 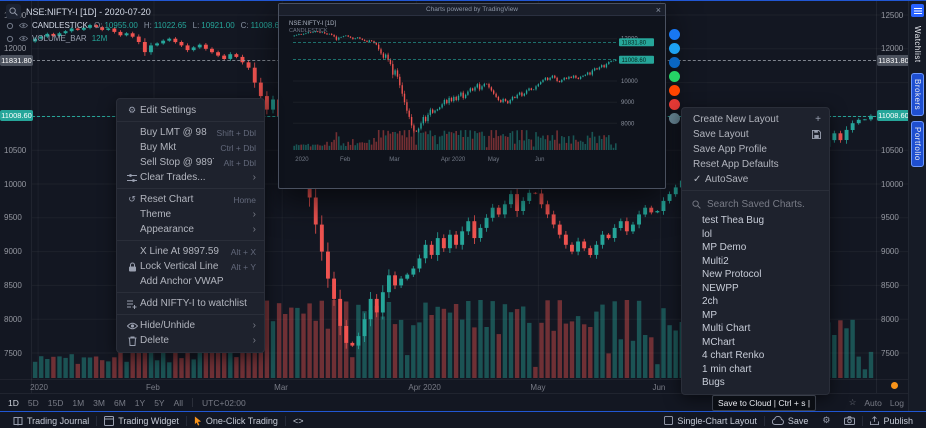 I want to click on save-tooltip: Save to Cloud | Ctrl + s |, so click(x=764, y=403).